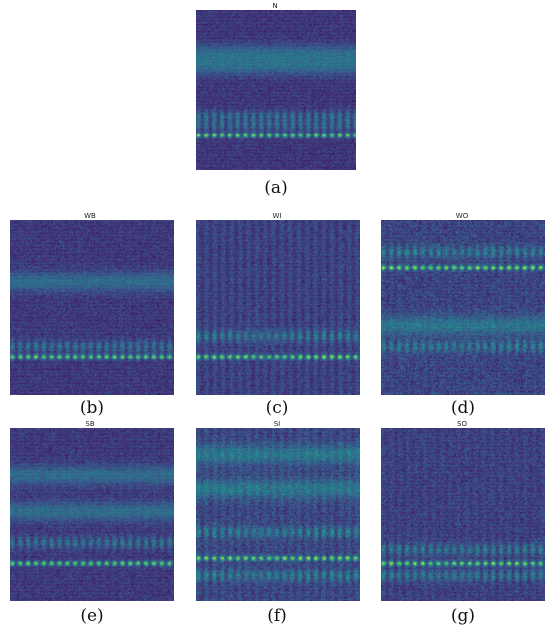  What do you see at coordinates (92, 408) in the screenshot?
I see `panel-caption: (b)` at bounding box center [92, 408].